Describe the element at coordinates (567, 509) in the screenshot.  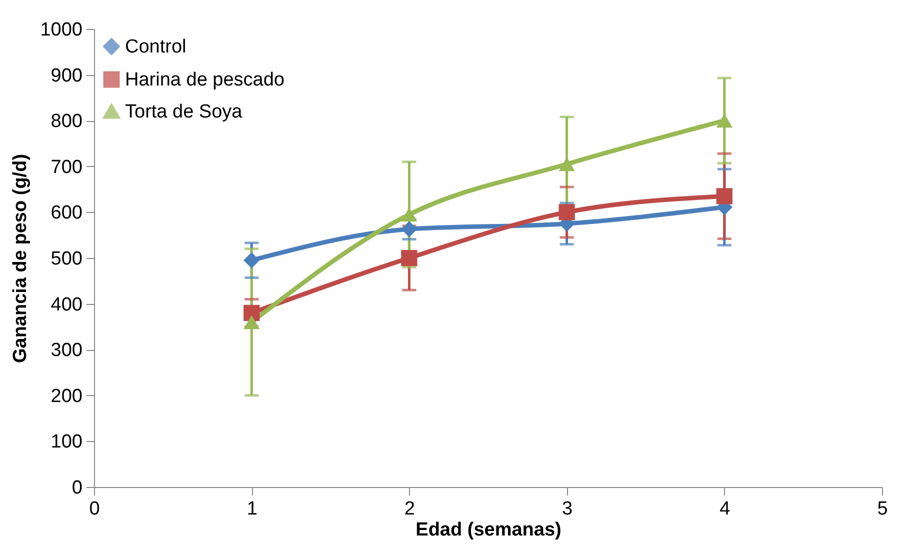
I see `x-tick-label: 3` at that location.